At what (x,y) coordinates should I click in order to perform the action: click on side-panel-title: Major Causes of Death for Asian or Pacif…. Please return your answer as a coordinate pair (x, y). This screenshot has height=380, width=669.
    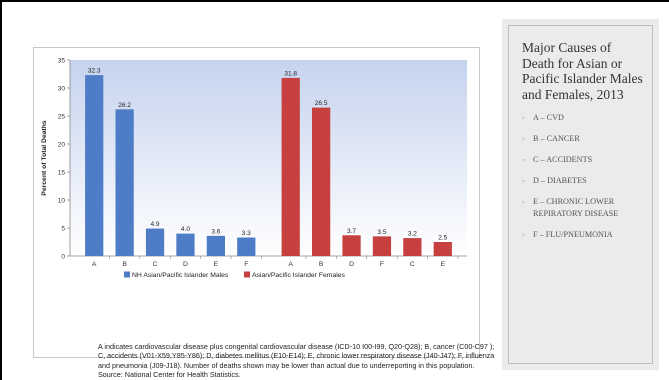
    Looking at the image, I should click on (582, 71).